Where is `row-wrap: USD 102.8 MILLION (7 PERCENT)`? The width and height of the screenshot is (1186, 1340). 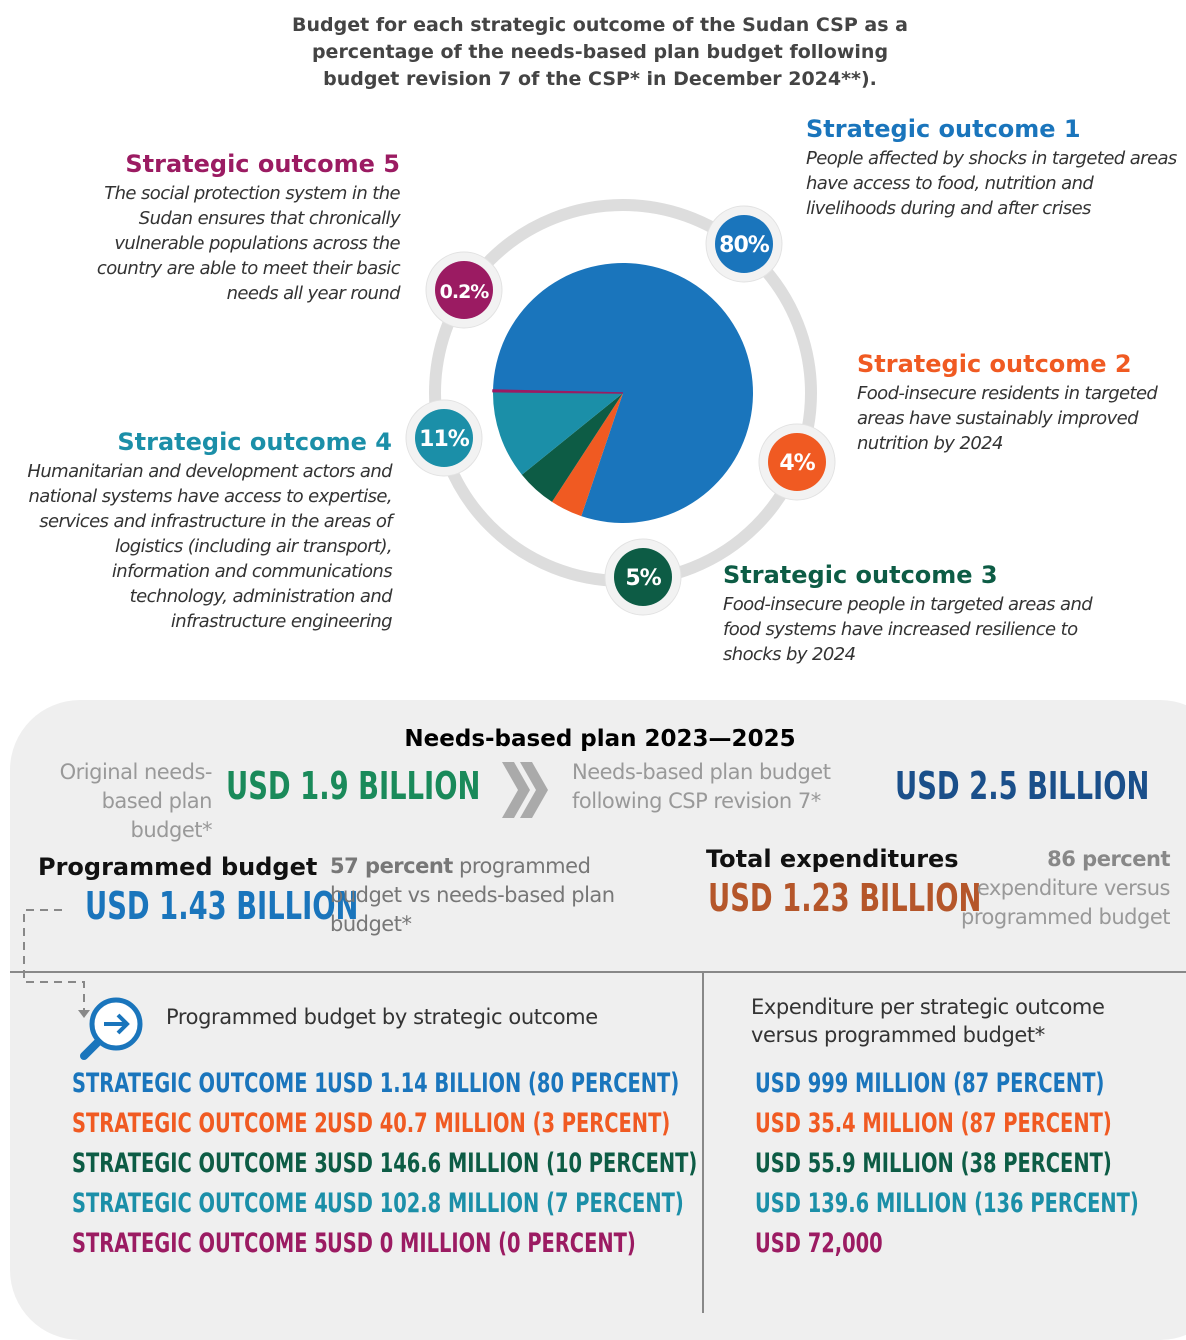
row-wrap: USD 102.8 MILLION (7 PERCENT) is located at coordinates (574, 1203).